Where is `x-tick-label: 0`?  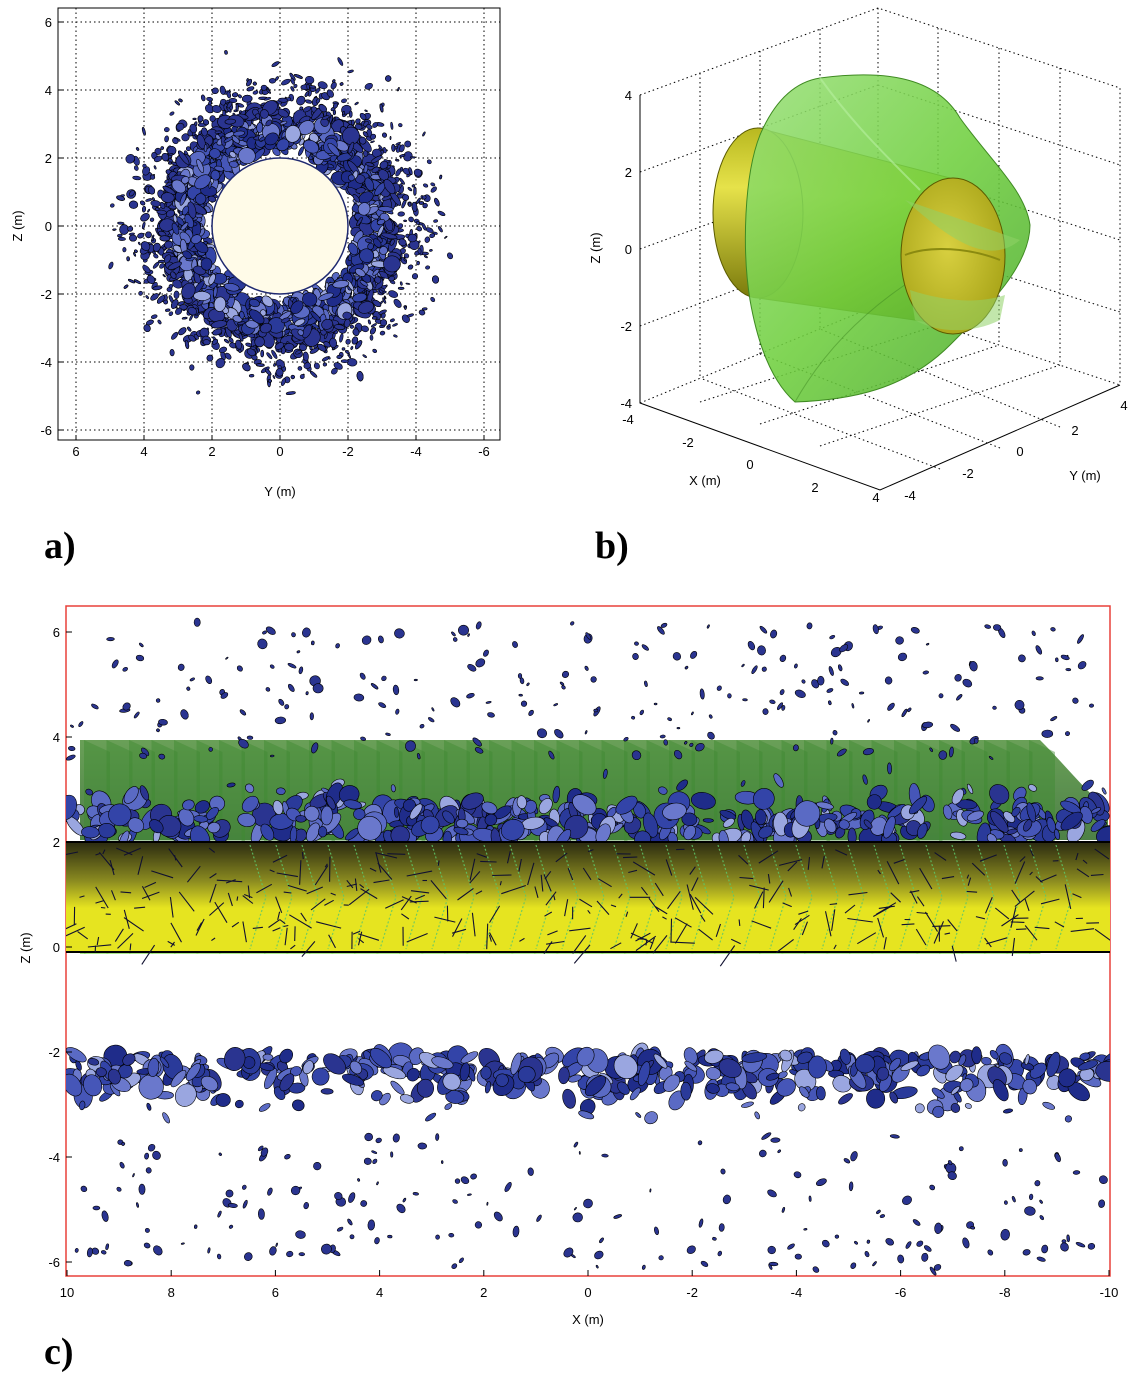 x-tick-label: 0 is located at coordinates (587, 1292).